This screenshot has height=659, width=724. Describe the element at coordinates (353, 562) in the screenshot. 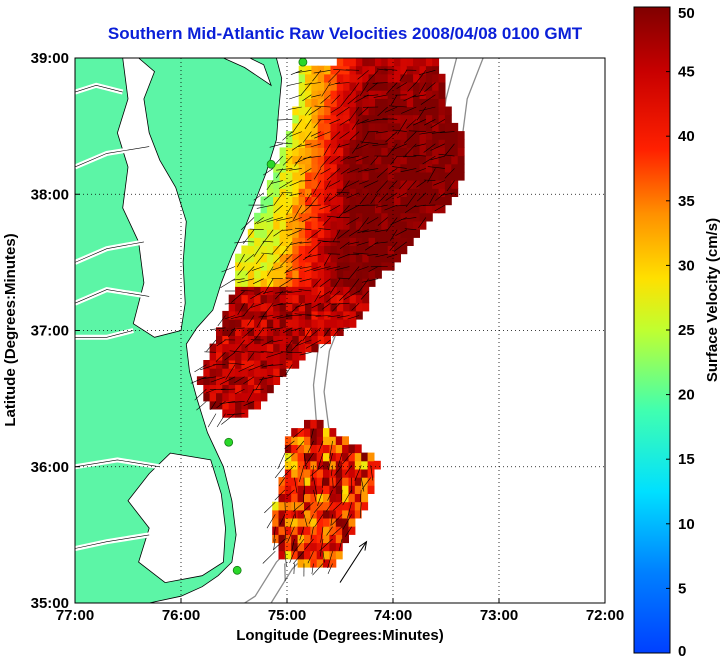

I see `scale-vector` at that location.